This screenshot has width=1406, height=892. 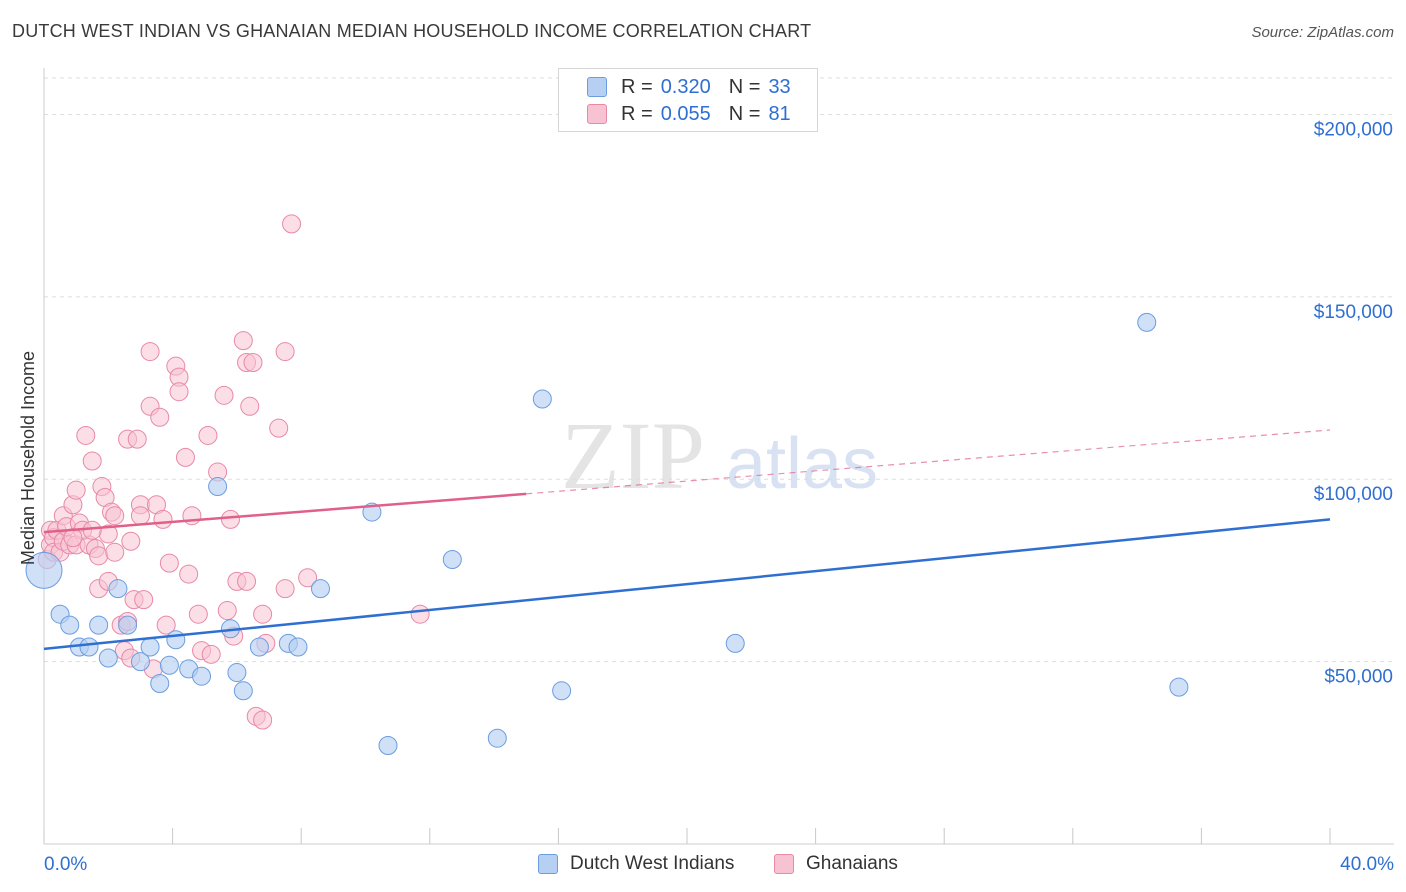 What do you see at coordinates (1322, 32) in the screenshot?
I see `source-label: Source: ZipAtlas.com` at bounding box center [1322, 32].